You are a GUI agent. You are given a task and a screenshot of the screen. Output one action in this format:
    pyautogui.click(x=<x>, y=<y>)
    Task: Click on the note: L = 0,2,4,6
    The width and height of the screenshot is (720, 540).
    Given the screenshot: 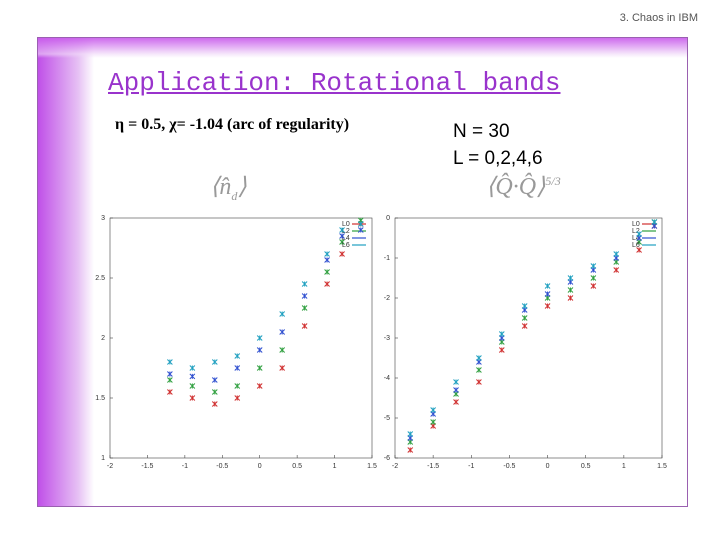 What is the action you would take?
    pyautogui.click(x=498, y=158)
    